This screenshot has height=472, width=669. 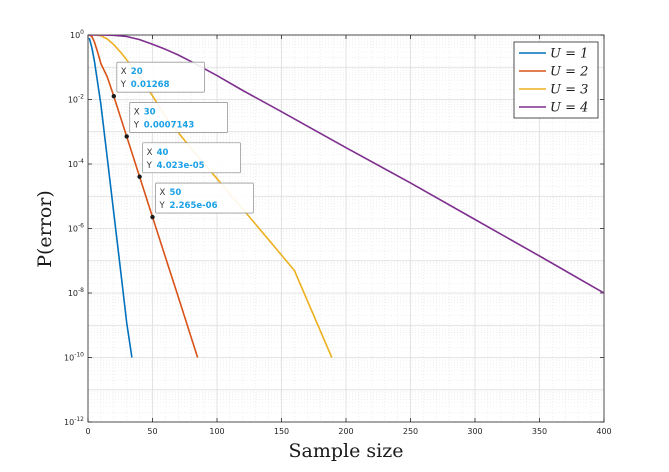 What do you see at coordinates (281, 431) in the screenshot?
I see `x-tick-label: 150` at bounding box center [281, 431].